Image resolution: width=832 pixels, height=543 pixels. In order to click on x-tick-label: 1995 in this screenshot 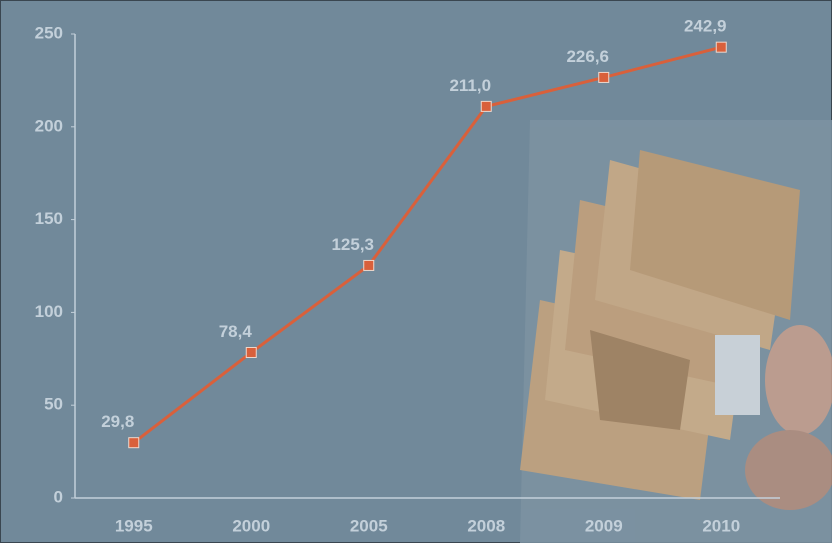, I will do `click(134, 525)`.